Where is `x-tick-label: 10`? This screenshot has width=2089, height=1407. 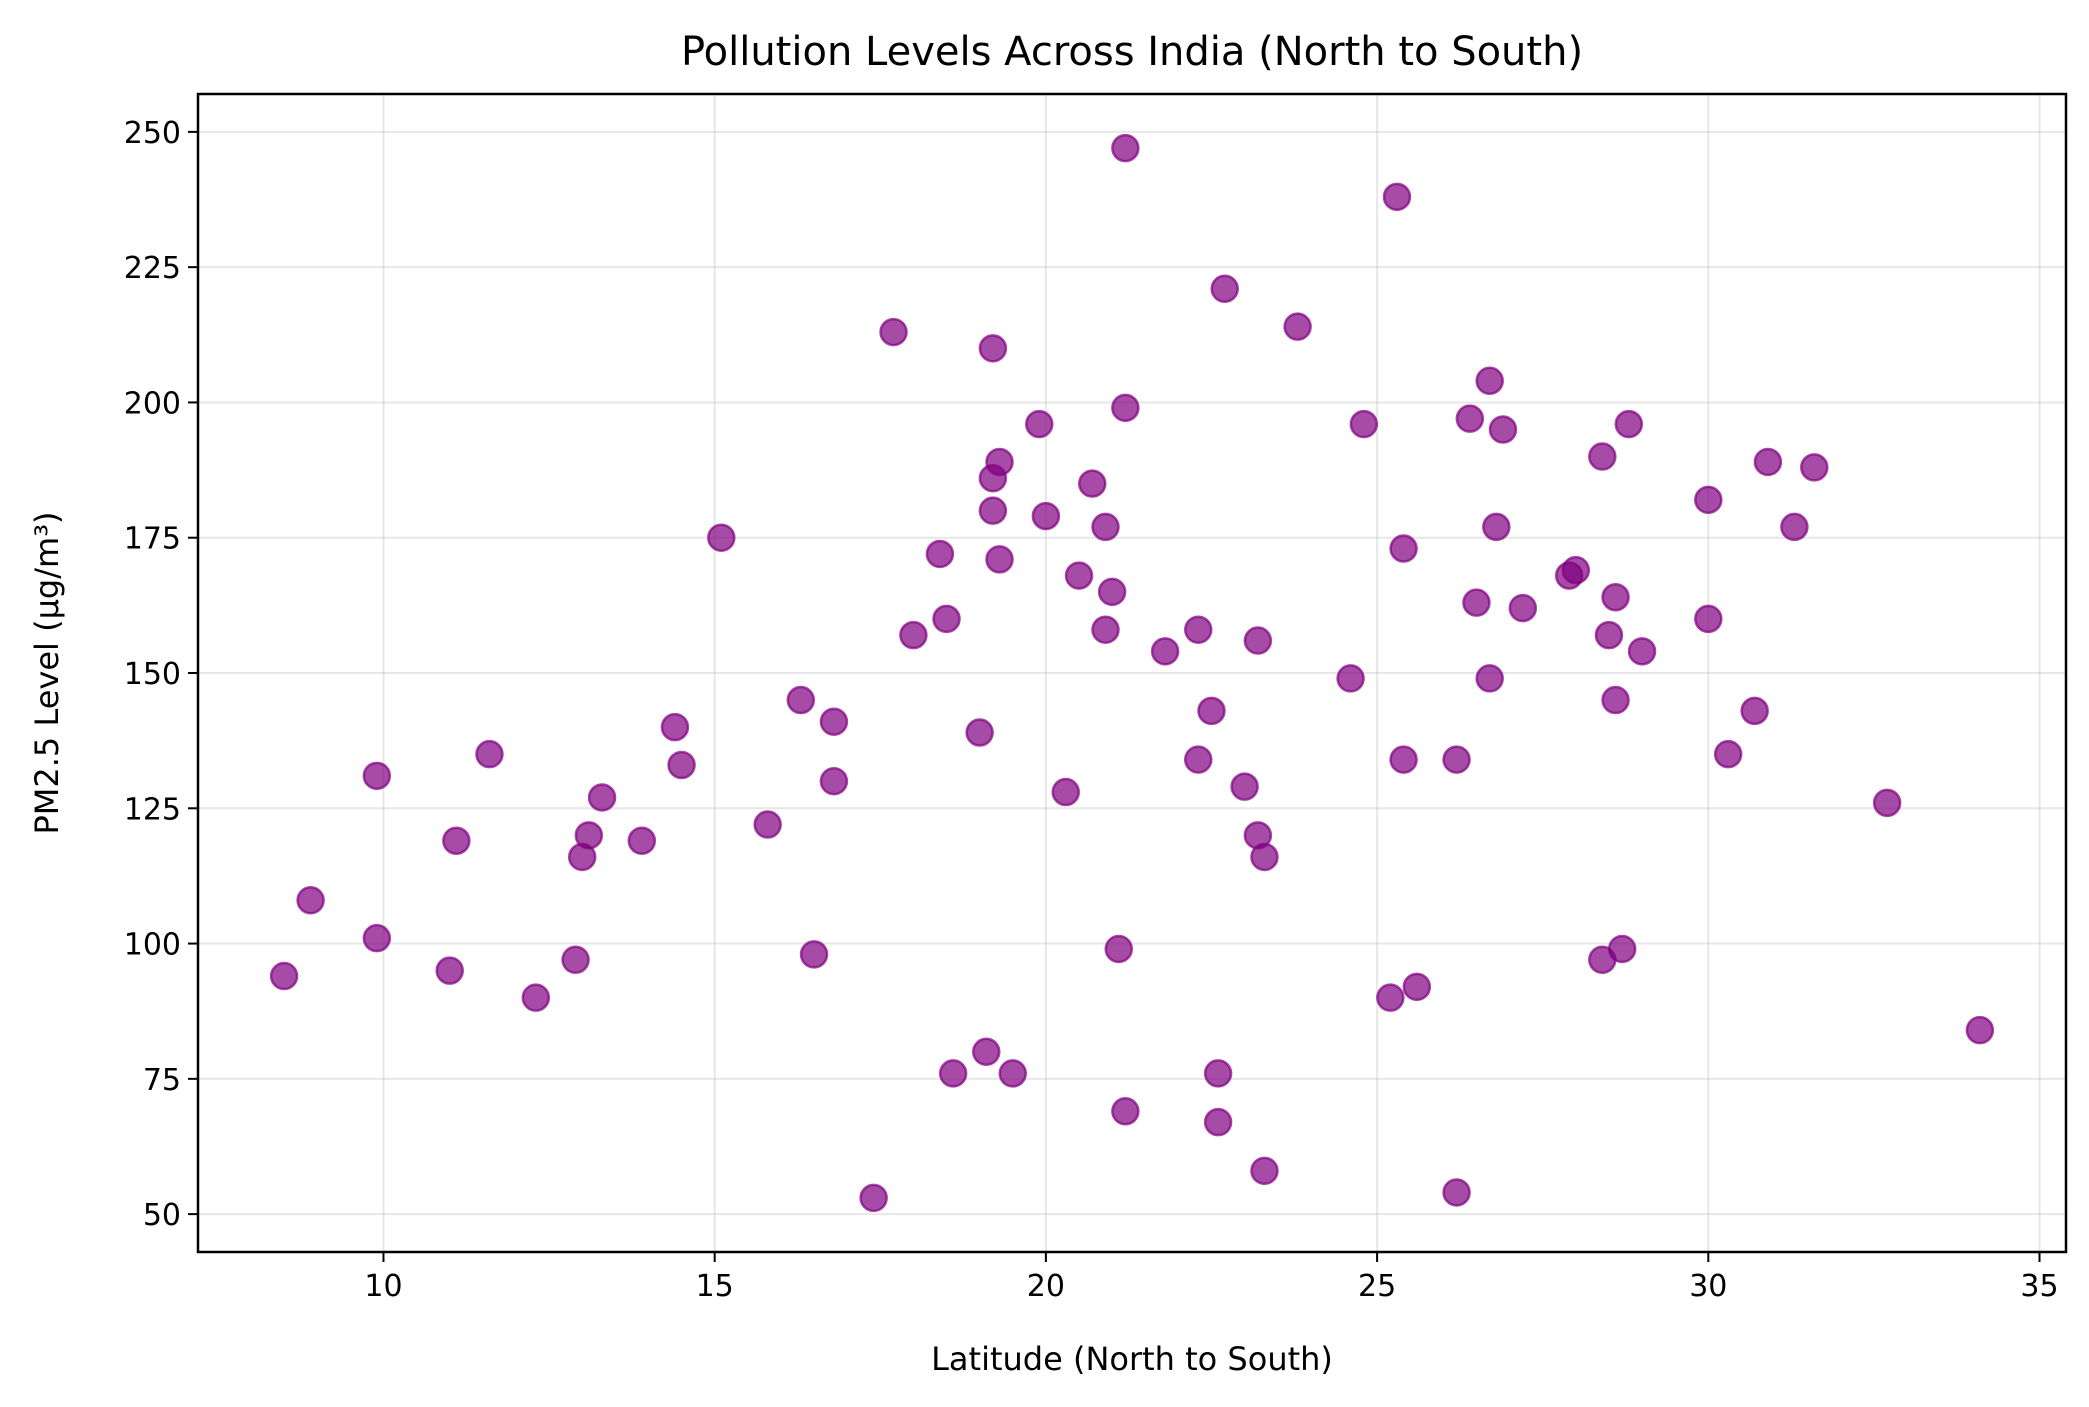
x-tick-label: 10 is located at coordinates (383, 1286).